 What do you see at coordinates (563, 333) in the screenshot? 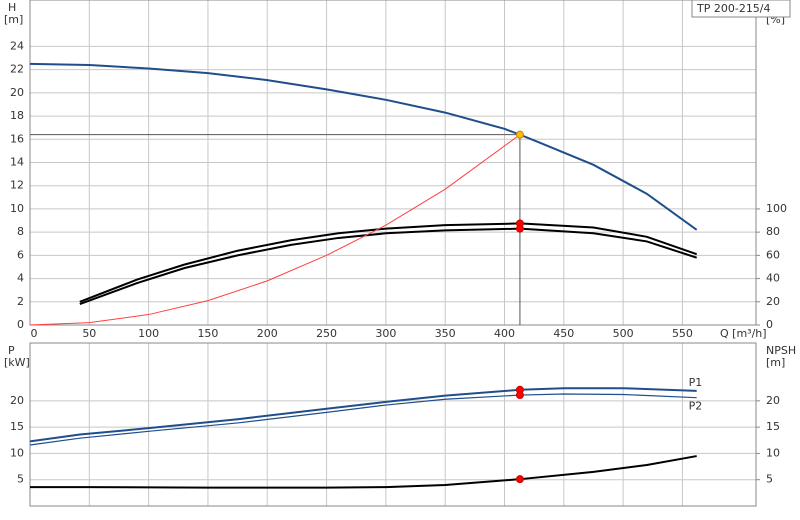
I see `x-tick-label: 450` at bounding box center [563, 333].